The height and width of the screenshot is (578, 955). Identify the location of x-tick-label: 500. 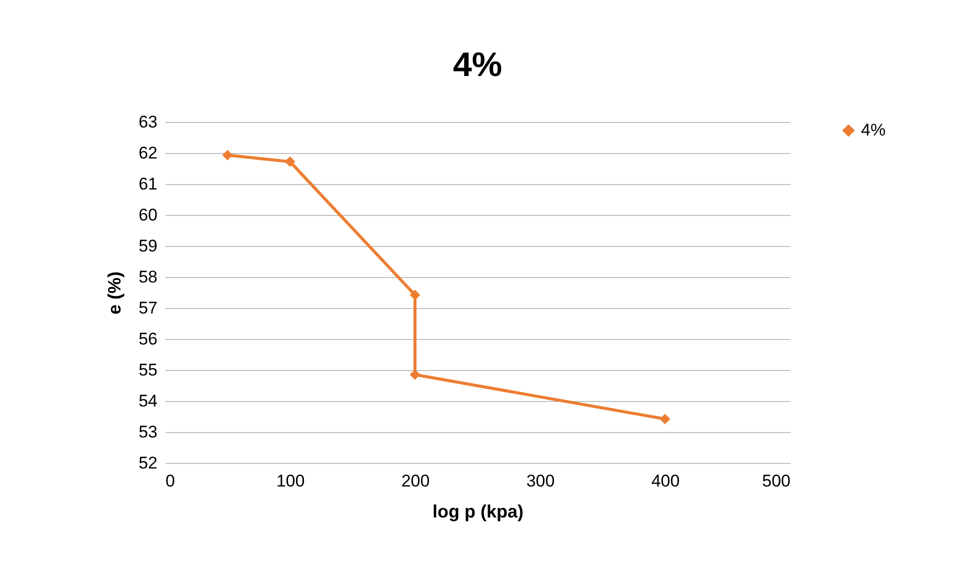
(776, 481).